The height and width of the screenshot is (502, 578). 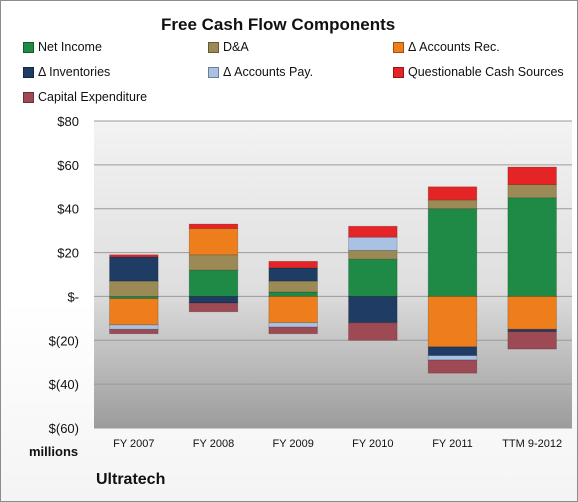 I want to click on legend-item: Capital Expenditure, so click(x=85, y=97).